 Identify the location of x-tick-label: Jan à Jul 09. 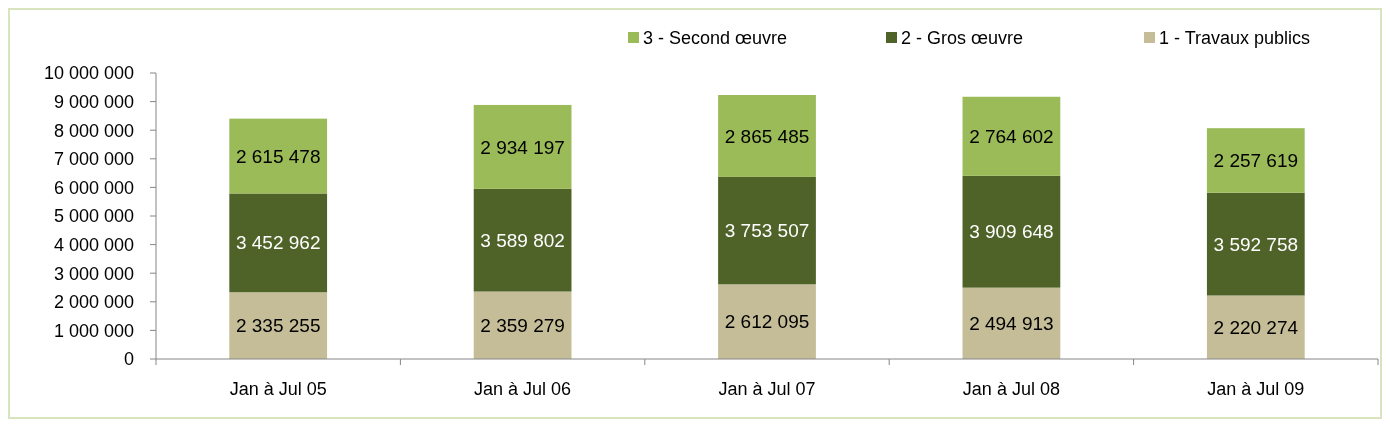
(1256, 389).